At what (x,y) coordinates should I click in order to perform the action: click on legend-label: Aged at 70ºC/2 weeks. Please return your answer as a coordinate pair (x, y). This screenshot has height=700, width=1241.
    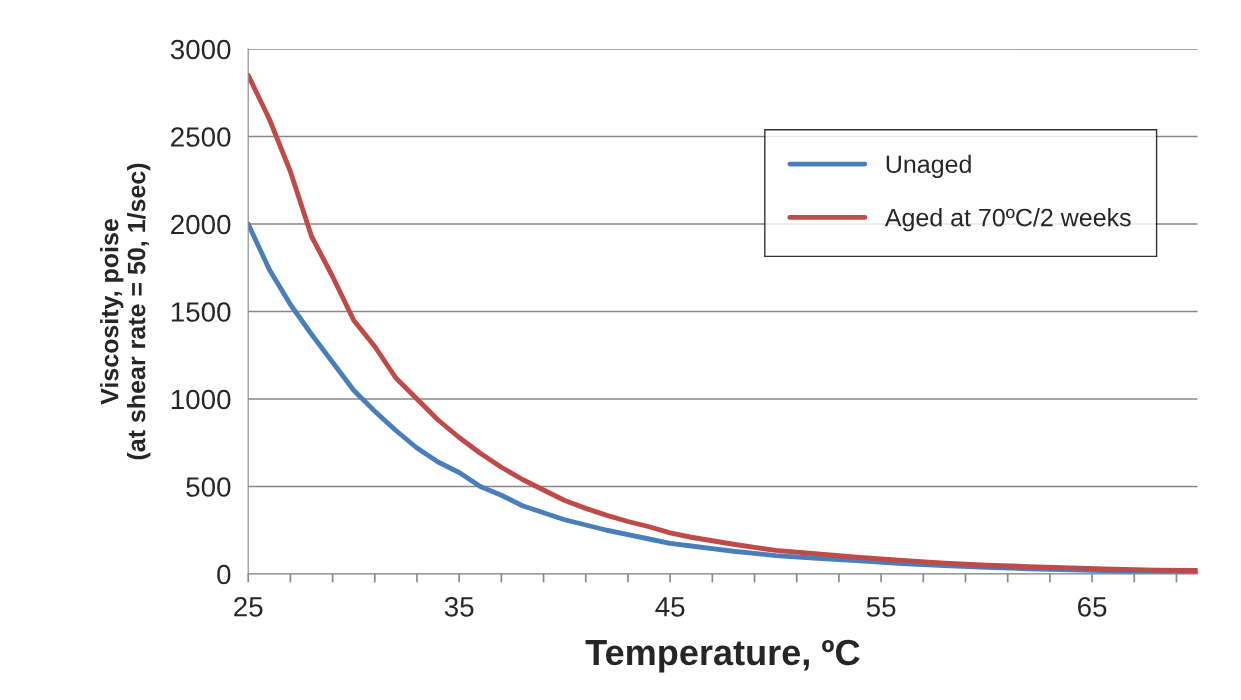
    Looking at the image, I should click on (1007, 220).